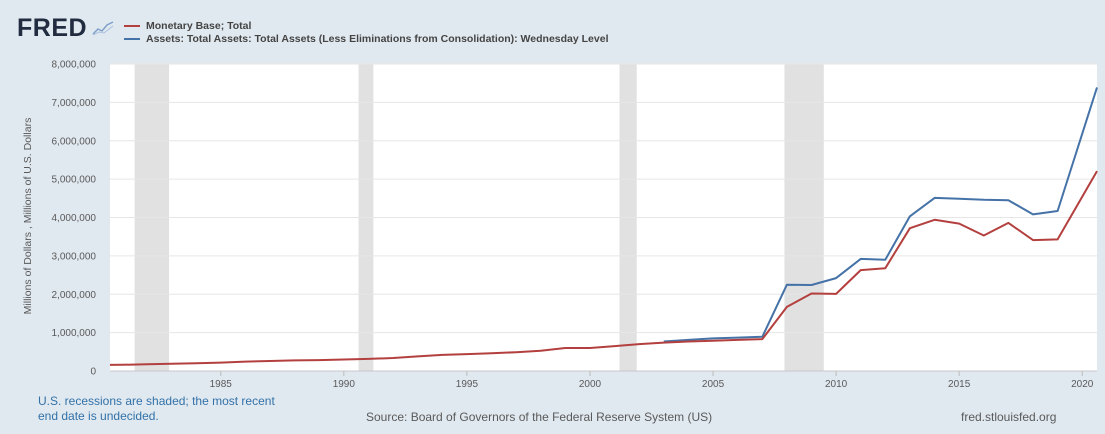 The height and width of the screenshot is (434, 1105). What do you see at coordinates (221, 384) in the screenshot?
I see `x-tick-label-0: 1985` at bounding box center [221, 384].